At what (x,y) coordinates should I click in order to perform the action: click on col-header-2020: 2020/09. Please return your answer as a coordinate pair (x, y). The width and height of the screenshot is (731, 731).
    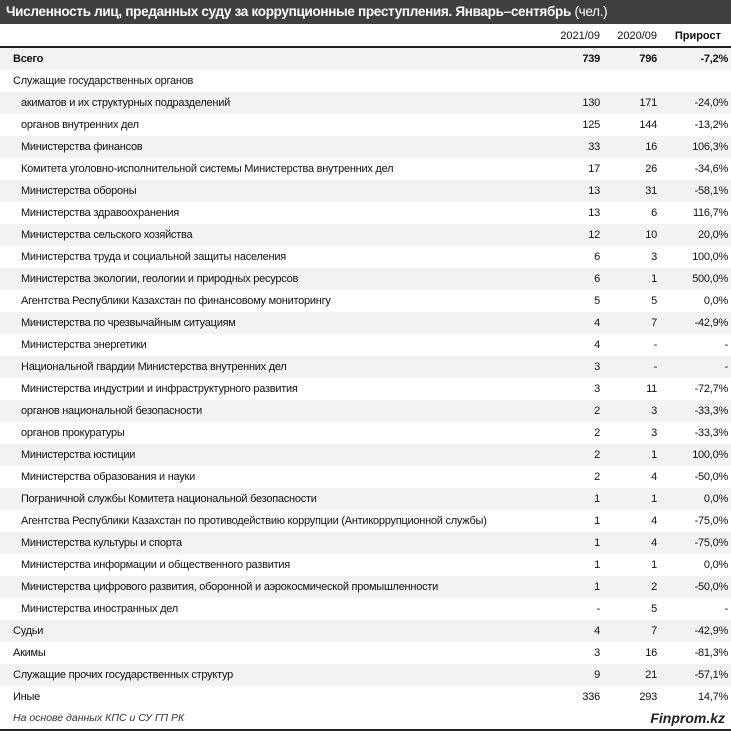
    Looking at the image, I should click on (637, 36).